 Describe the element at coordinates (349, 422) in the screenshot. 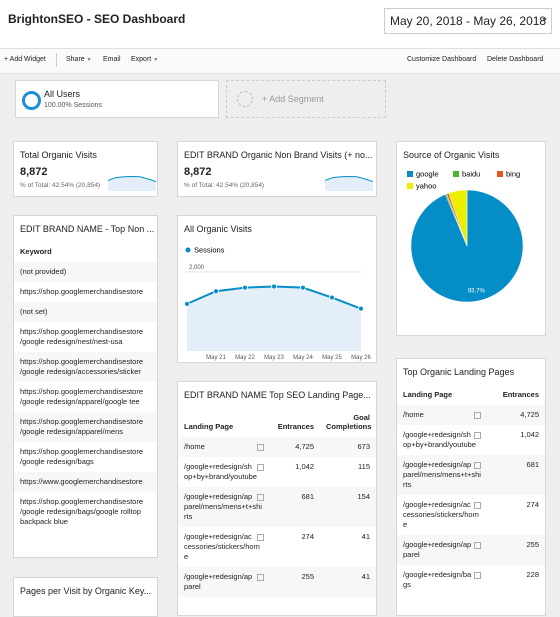

I see `column-header: Goal Completions` at that location.